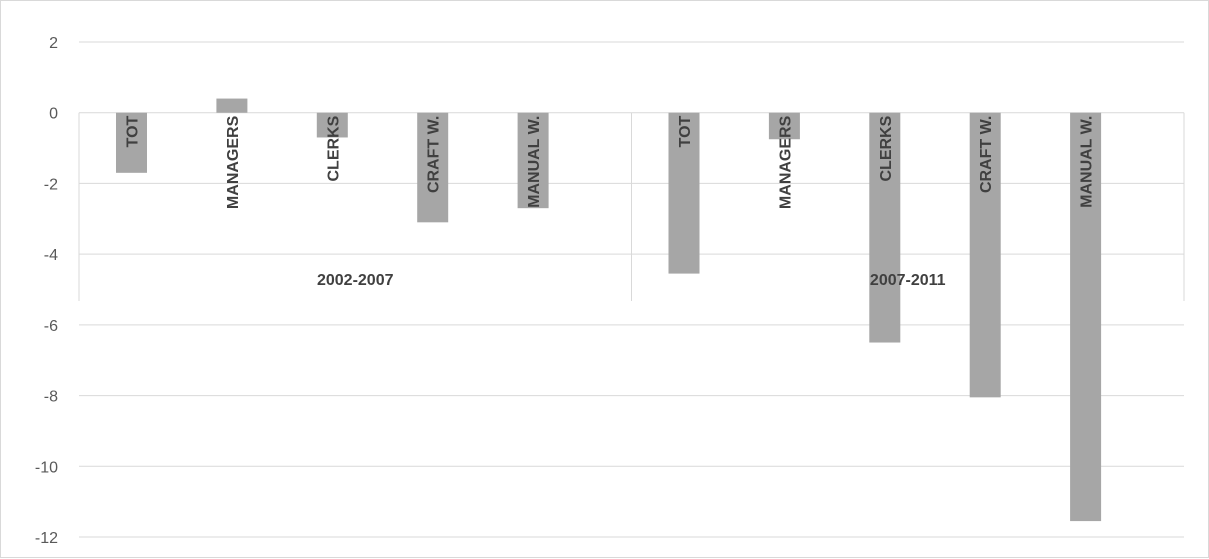 The width and height of the screenshot is (1209, 559). Describe the element at coordinates (908, 280) in the screenshot. I see `group-label: 2007-2011` at that location.